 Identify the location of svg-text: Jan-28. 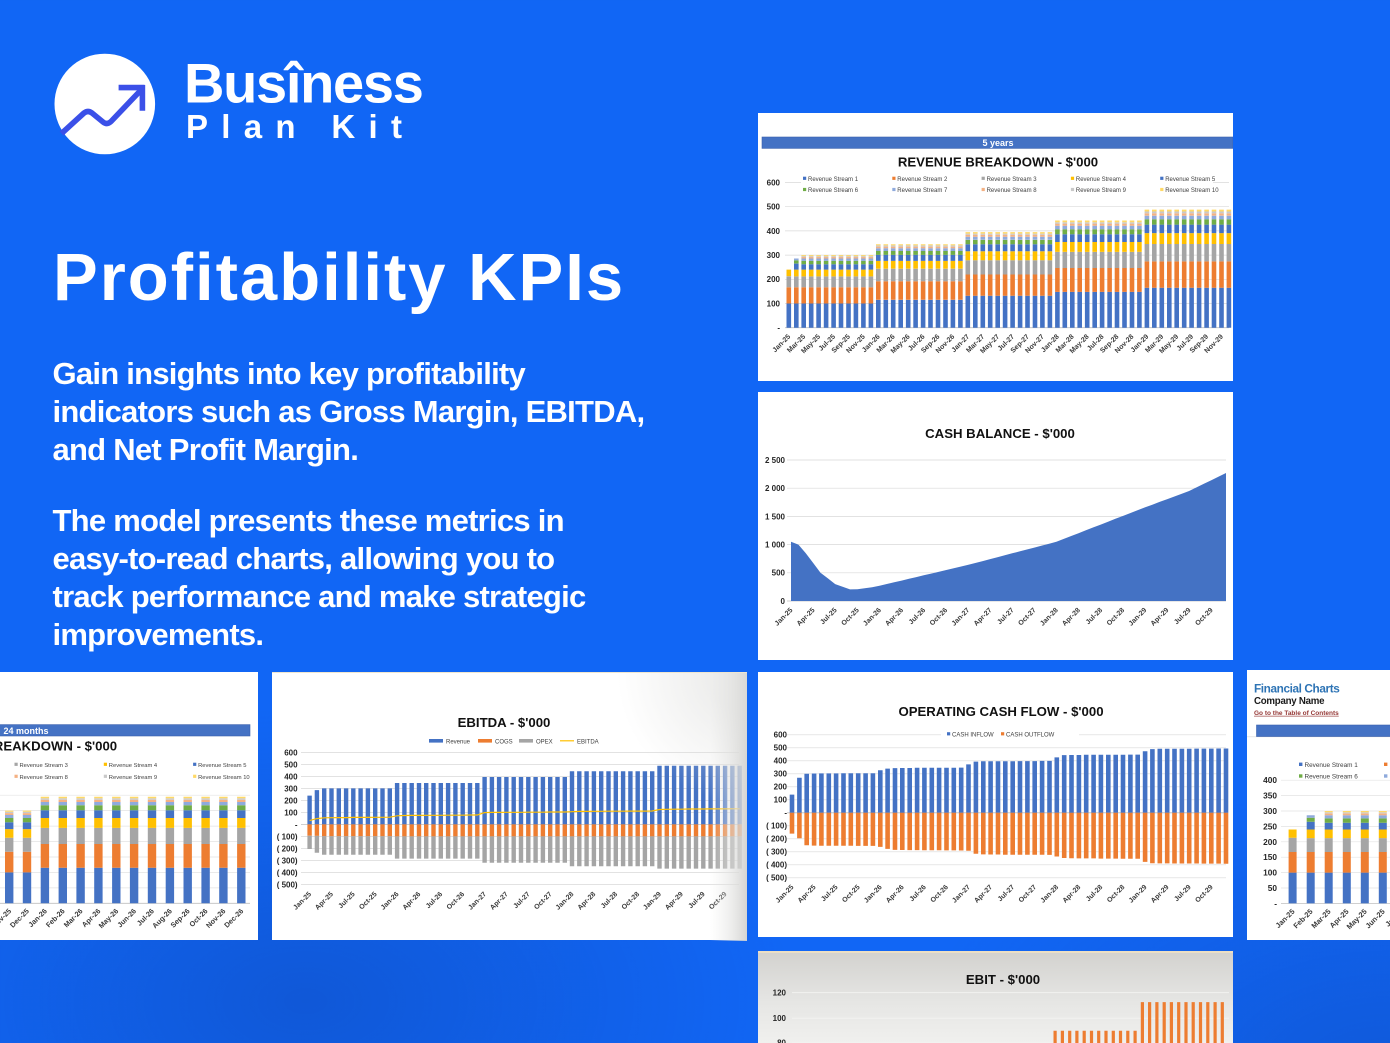
(1050, 894).